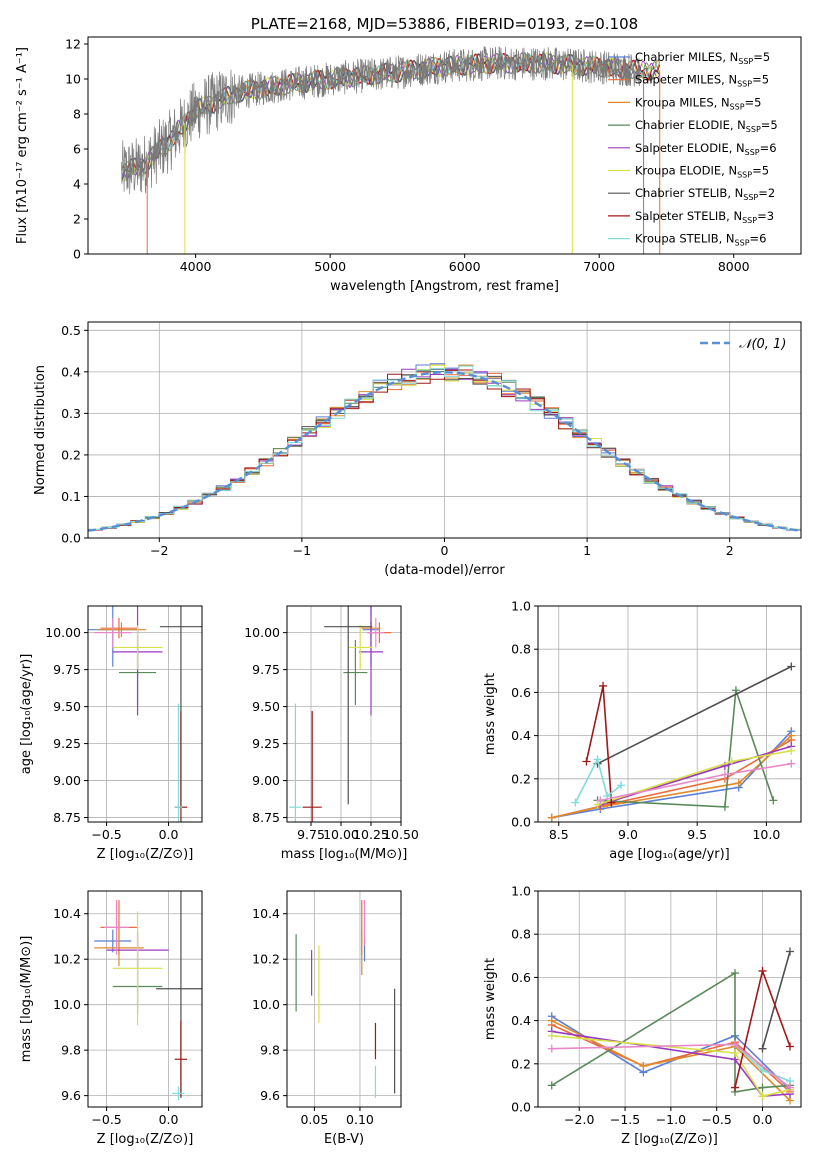 This screenshot has width=819, height=1170. Describe the element at coordinates (743, 344) in the screenshot. I see `legend: 𝒩(0, 1)` at that location.